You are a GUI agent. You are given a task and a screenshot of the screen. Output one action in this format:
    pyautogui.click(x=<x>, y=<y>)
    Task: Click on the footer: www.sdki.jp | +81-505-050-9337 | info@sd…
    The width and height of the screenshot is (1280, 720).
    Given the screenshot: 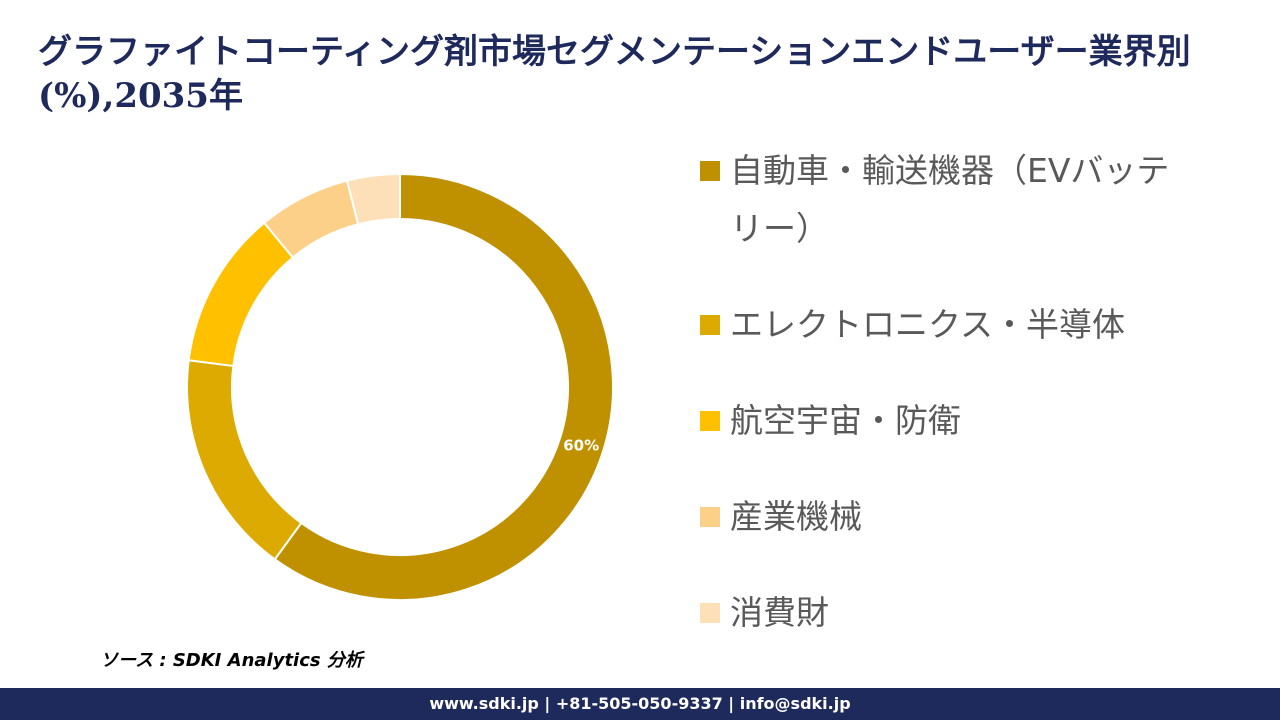 What is the action you would take?
    pyautogui.click(x=640, y=704)
    